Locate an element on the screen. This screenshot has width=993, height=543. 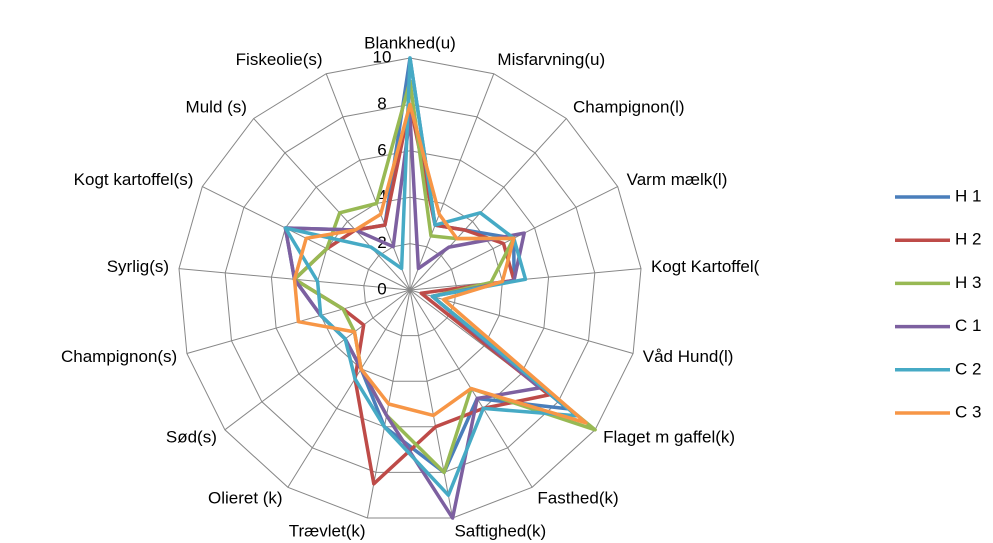
category-label: Kogt kartoffel(s) is located at coordinates (134, 179).